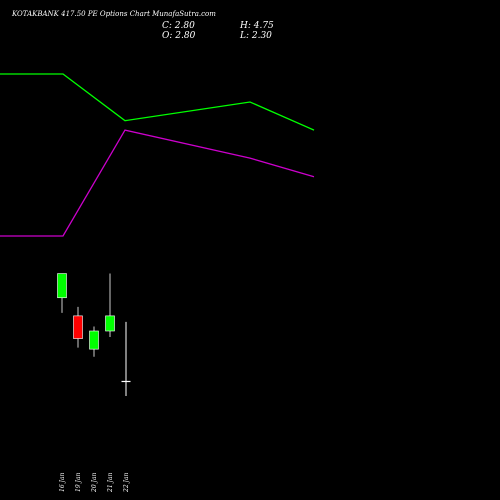 This screenshot has width=500, height=500. I want to click on x-axis-ticks: 16 Jan 19 Jan 20 Jan 21 Jan 22 Jan, so click(94, 482).